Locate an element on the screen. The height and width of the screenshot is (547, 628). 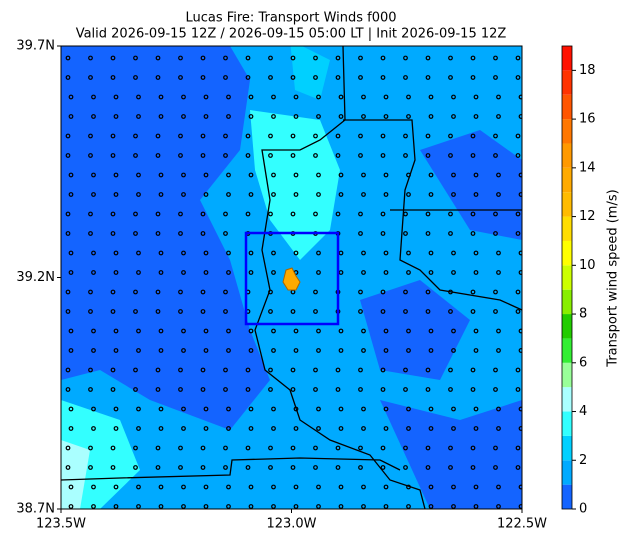
field-low is located at coordinates (415, 330).